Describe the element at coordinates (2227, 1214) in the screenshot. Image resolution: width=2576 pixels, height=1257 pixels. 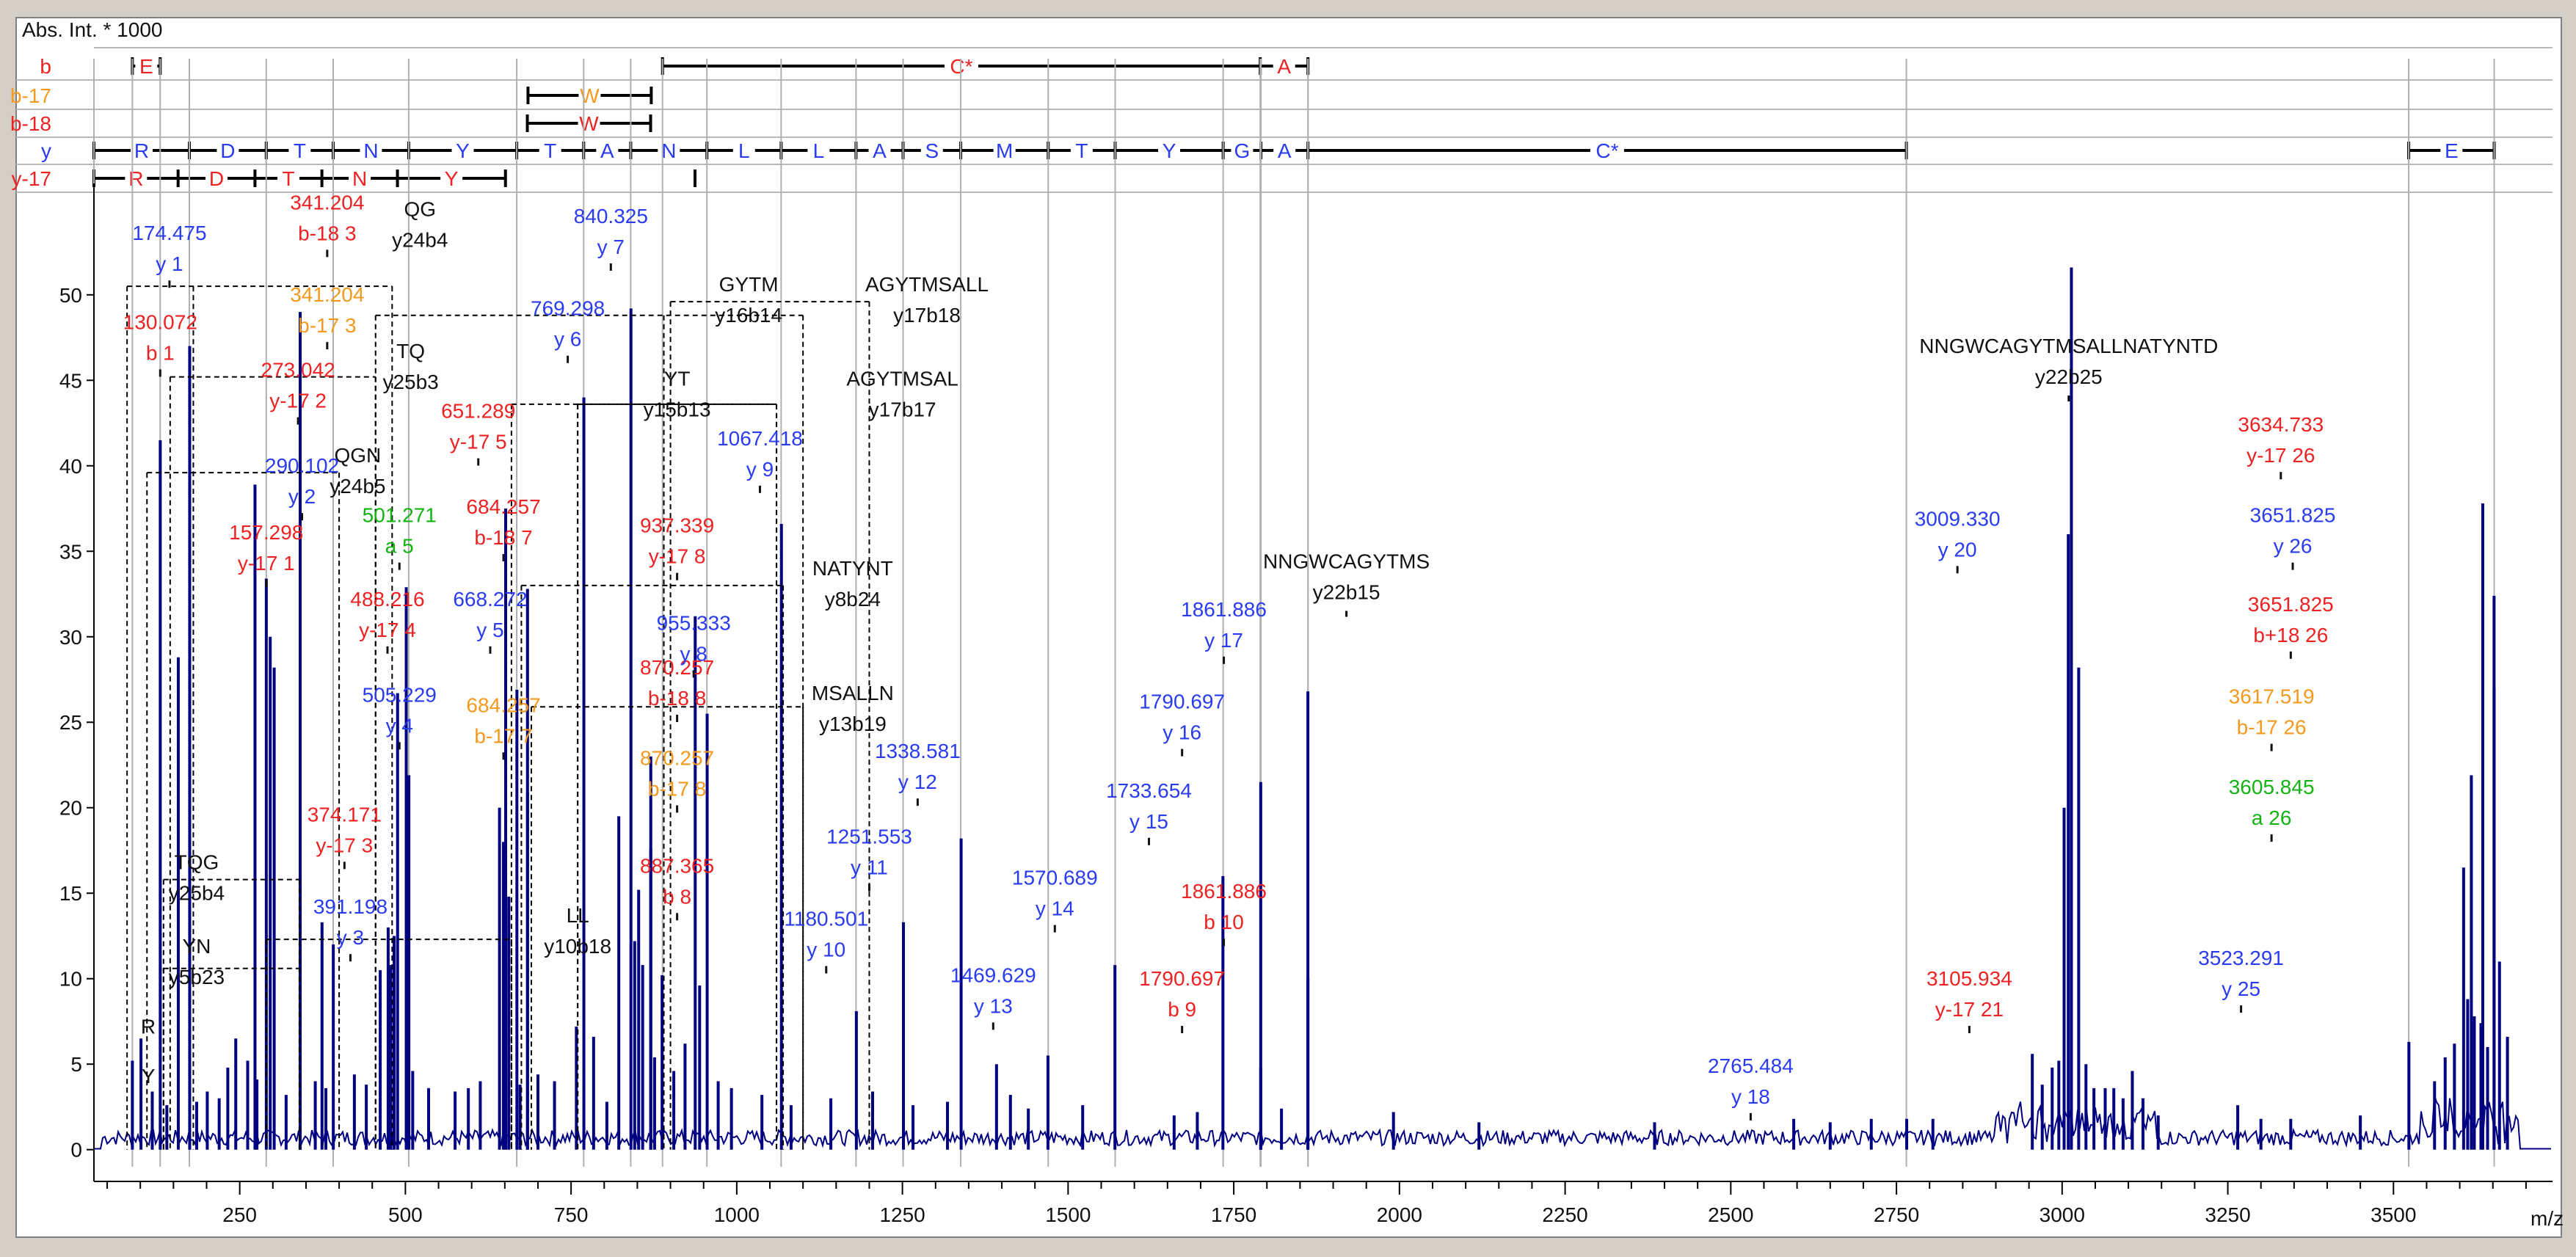
I see `x-tick-label: 3250` at that location.